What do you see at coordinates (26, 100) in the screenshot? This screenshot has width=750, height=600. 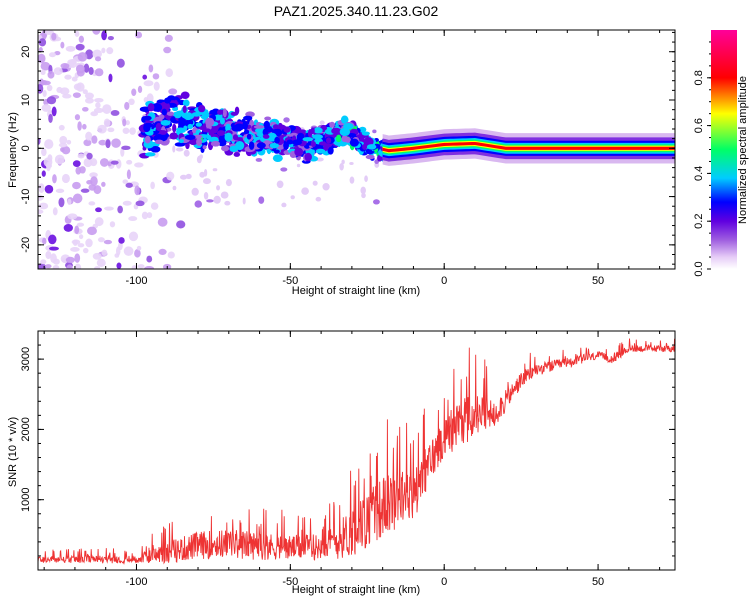 I see `spectrogram-ytick-label: 10` at bounding box center [26, 100].